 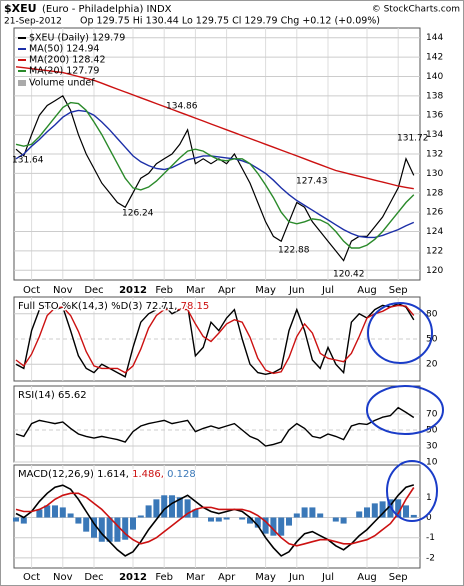 I want to click on x-tick-label: Oct, so click(x=31, y=290).